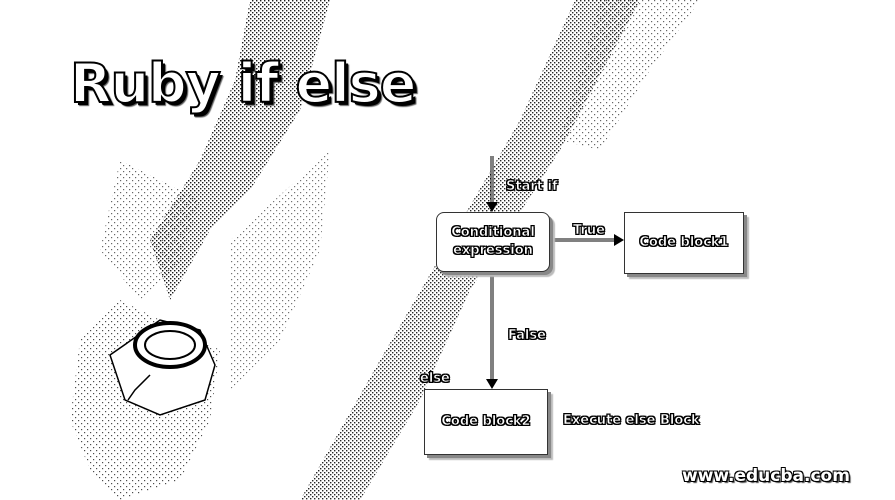  I want to click on else-label: else, so click(435, 379).